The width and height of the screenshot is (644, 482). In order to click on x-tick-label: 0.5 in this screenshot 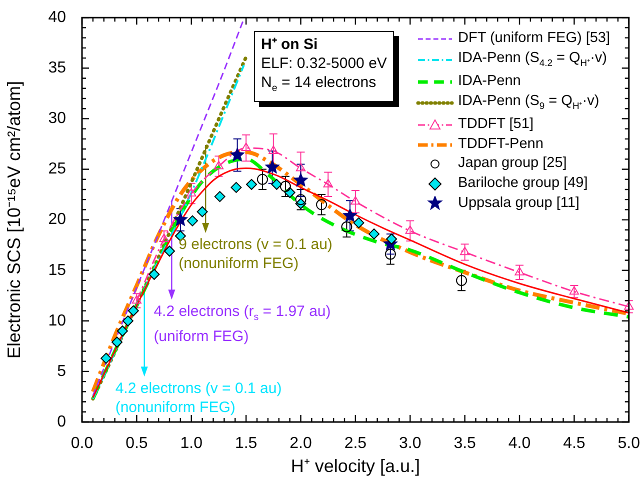, I will do `click(137, 443)`.